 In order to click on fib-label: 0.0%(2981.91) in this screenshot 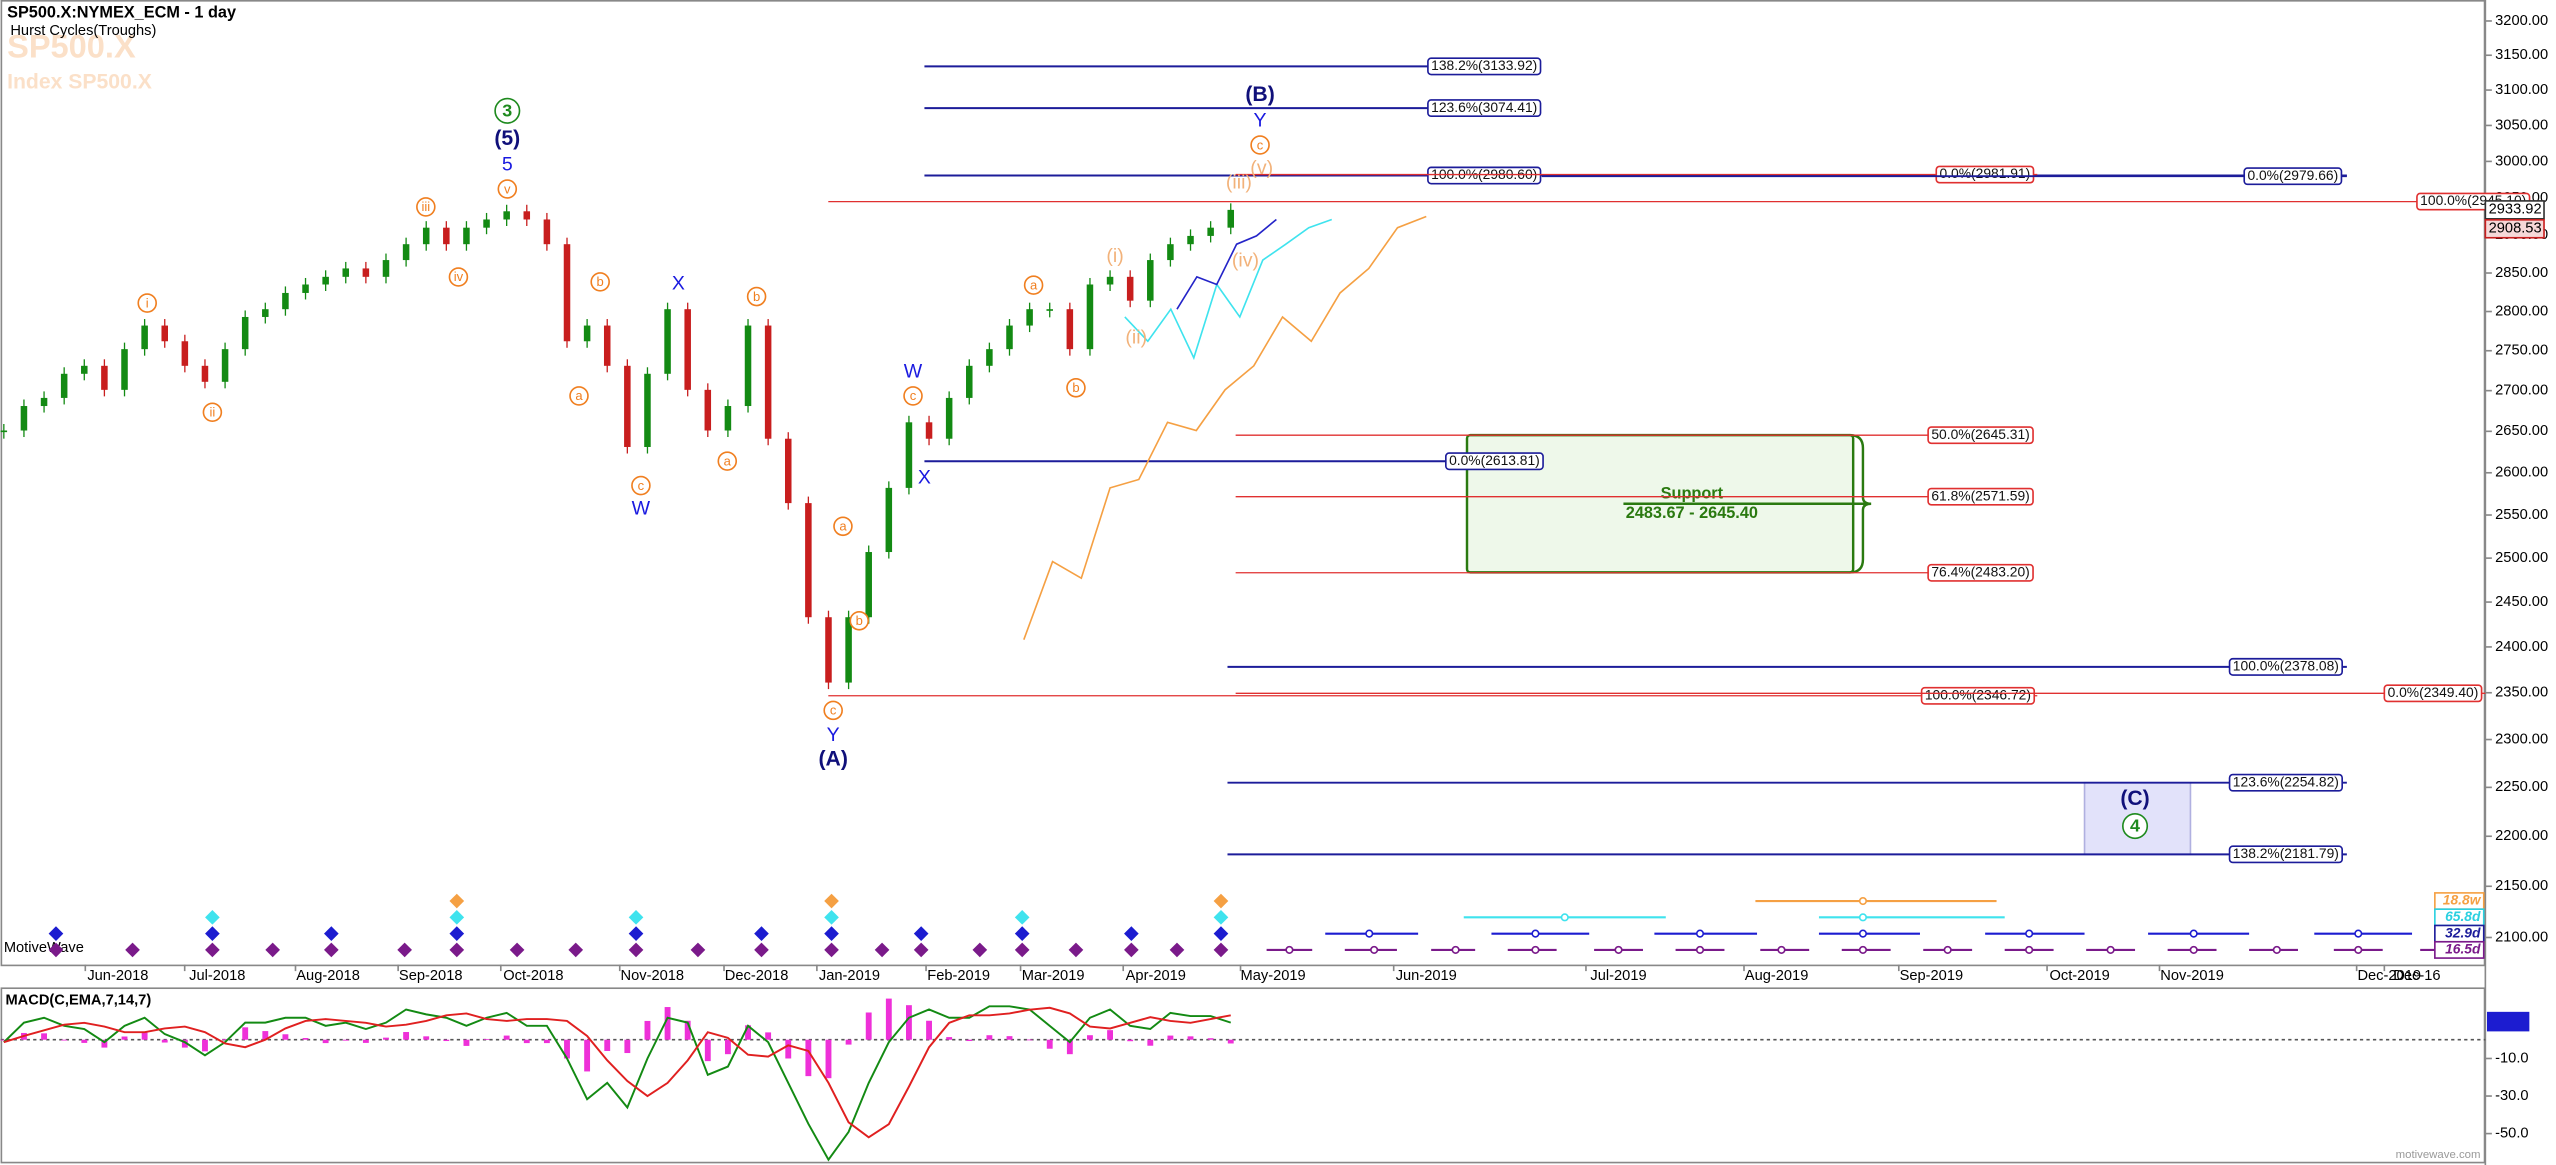, I will do `click(1985, 173)`.